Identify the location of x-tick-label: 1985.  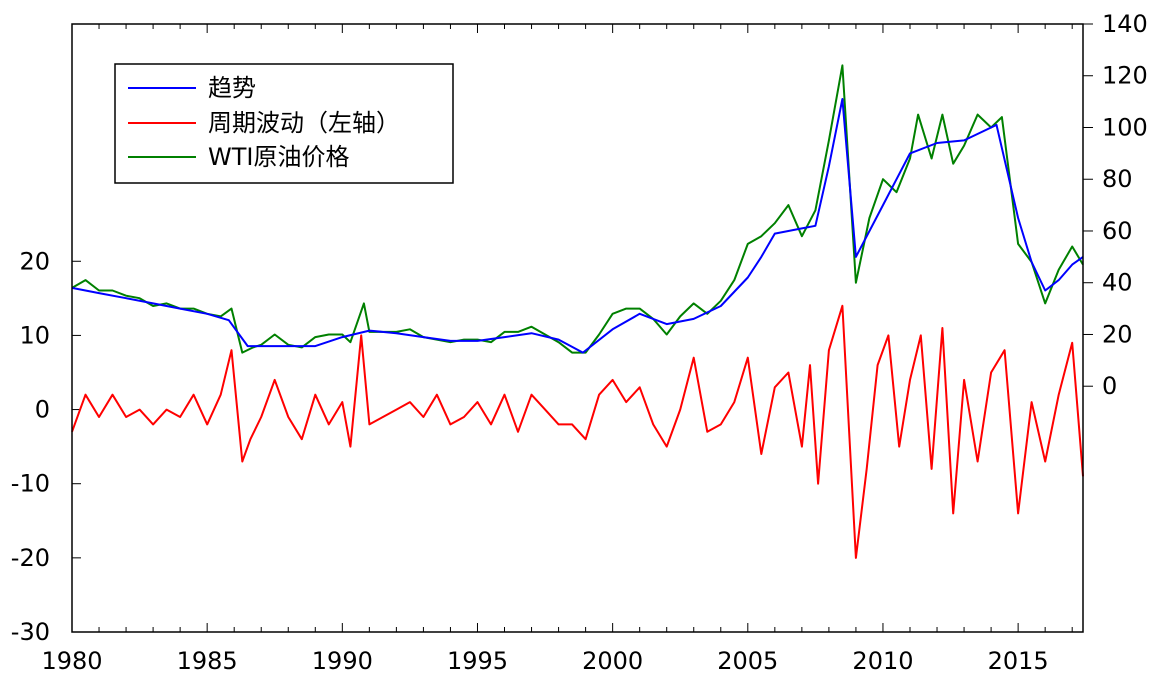
(207, 661).